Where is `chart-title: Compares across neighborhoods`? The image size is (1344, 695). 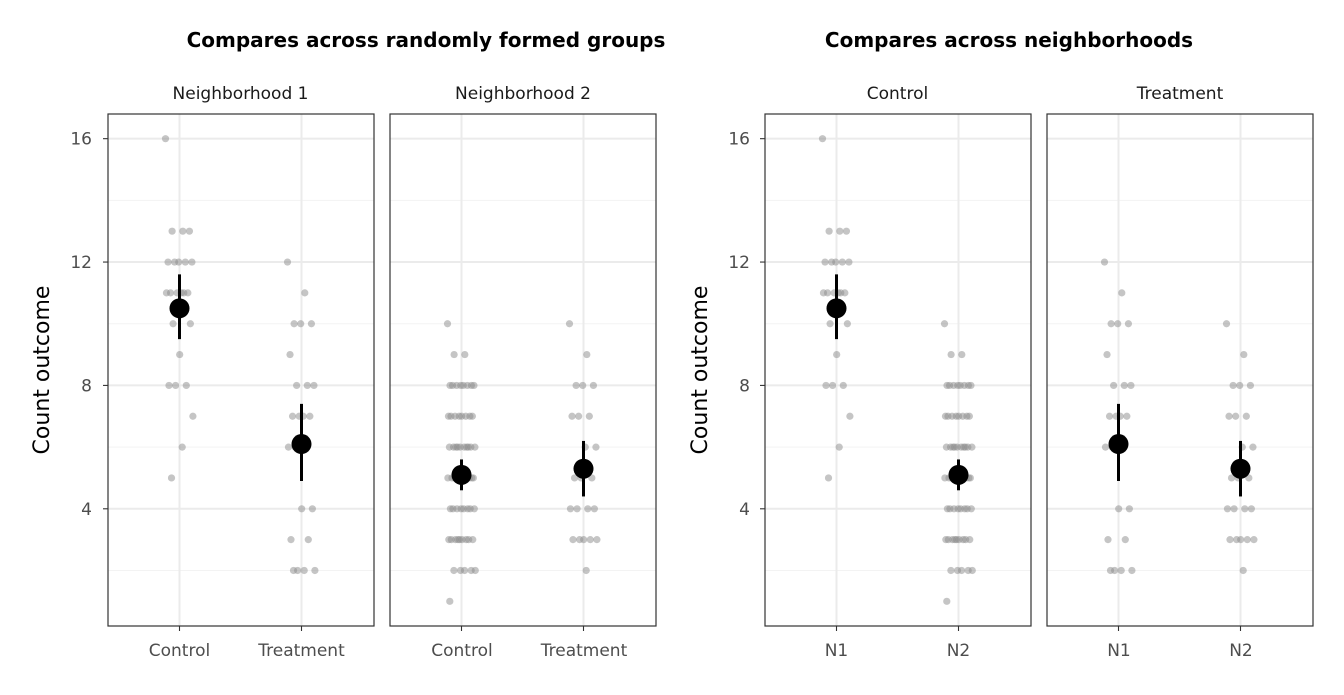 chart-title: Compares across neighborhoods is located at coordinates (1009, 40).